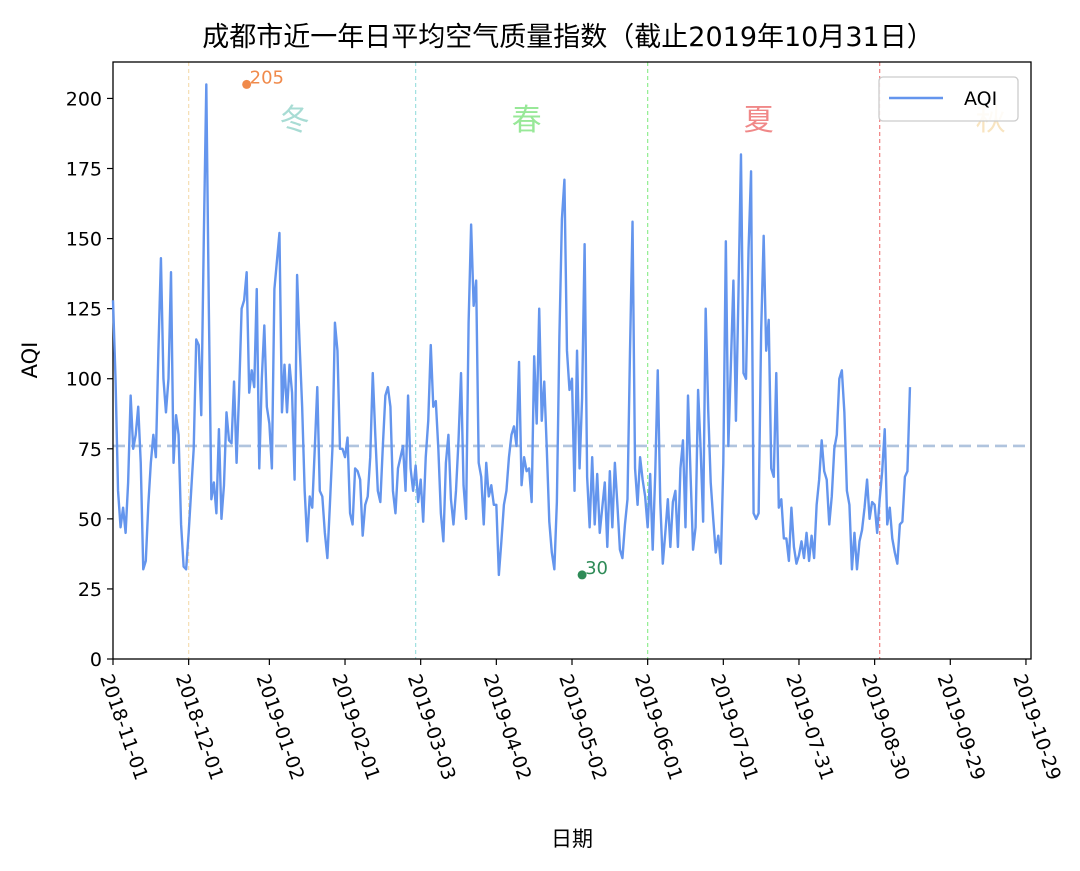 The image size is (1080, 871). What do you see at coordinates (885, 727) in the screenshot?
I see `x-tick-label-10: 2019-08-30` at bounding box center [885, 727].